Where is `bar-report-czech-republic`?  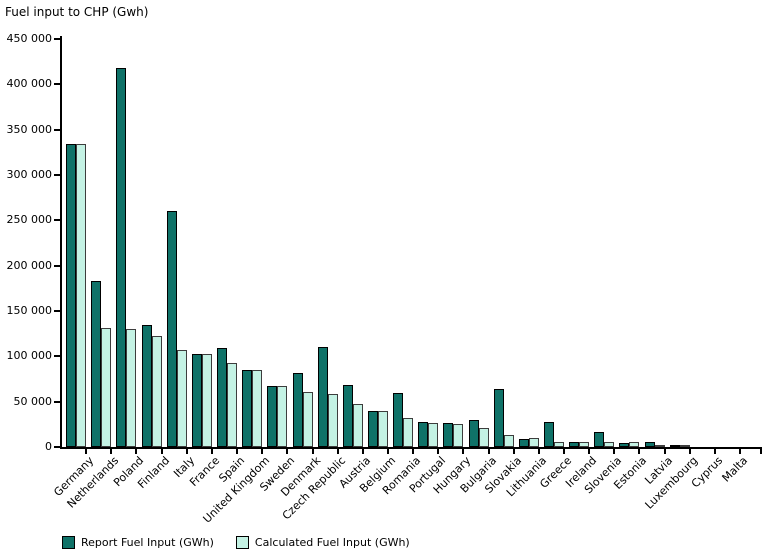 bar-report-czech-republic is located at coordinates (322, 397).